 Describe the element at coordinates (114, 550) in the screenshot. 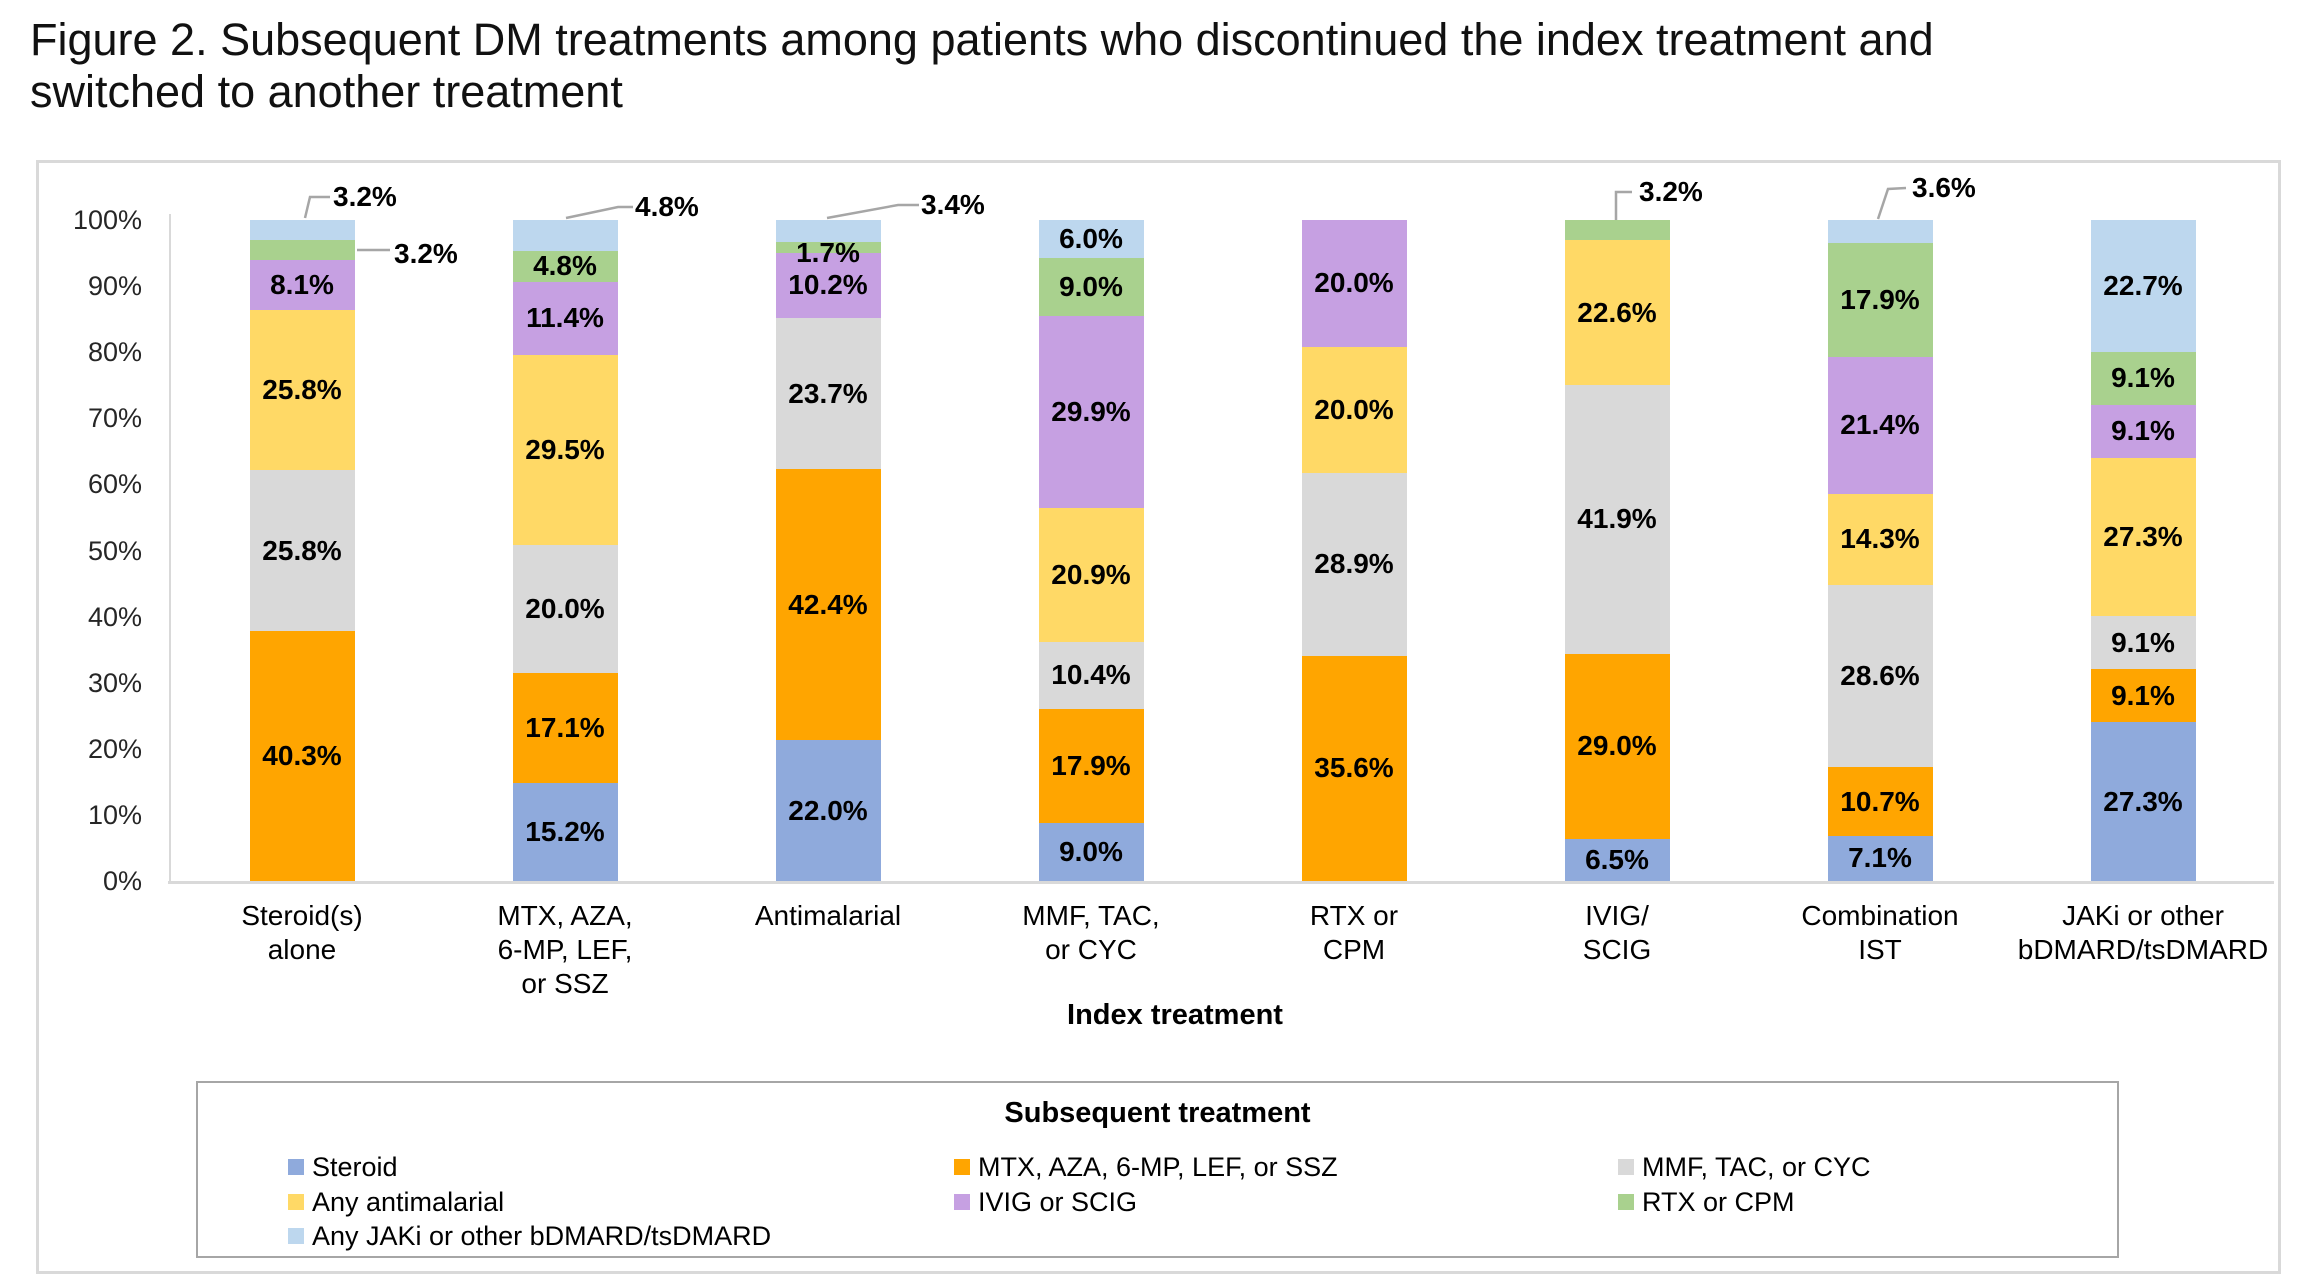

I see `y-axis-tick-label: 50%` at that location.